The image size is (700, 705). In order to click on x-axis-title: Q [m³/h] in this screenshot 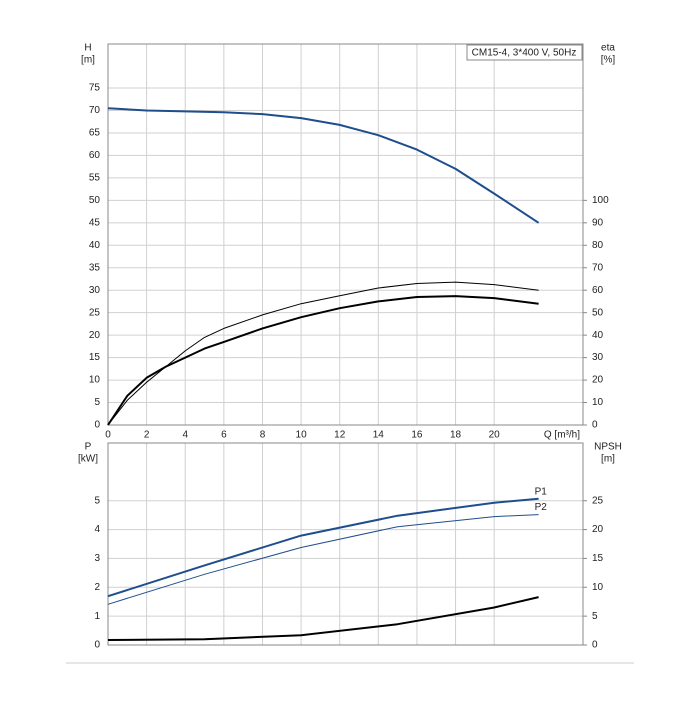, I will do `click(562, 435)`.